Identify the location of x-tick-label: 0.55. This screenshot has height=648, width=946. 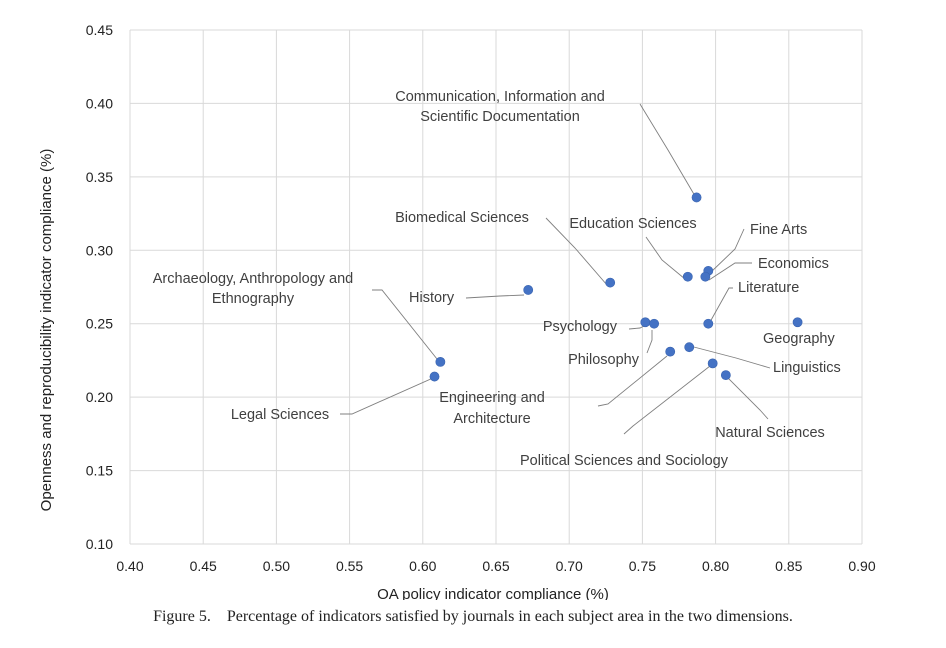
(349, 566).